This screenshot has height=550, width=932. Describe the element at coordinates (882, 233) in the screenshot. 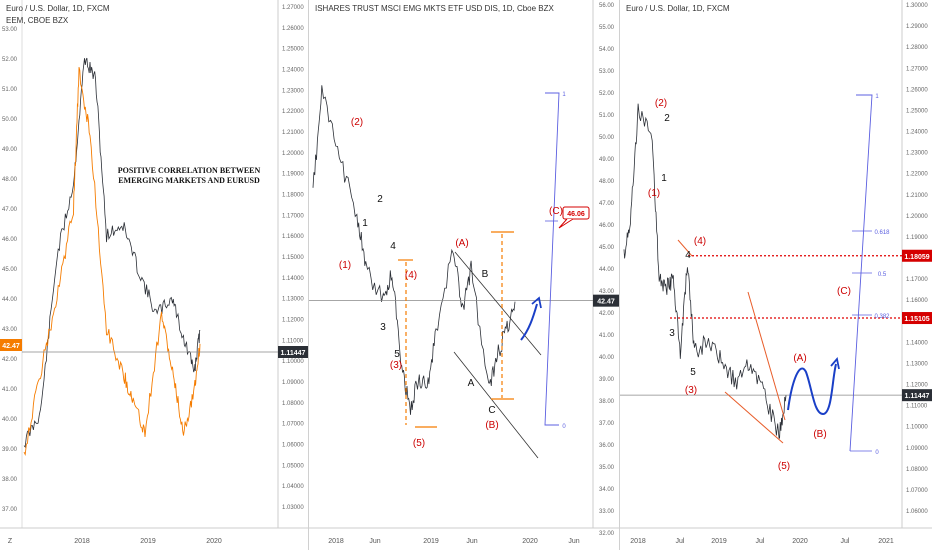

I see `fib-level-label: 0.618` at that location.